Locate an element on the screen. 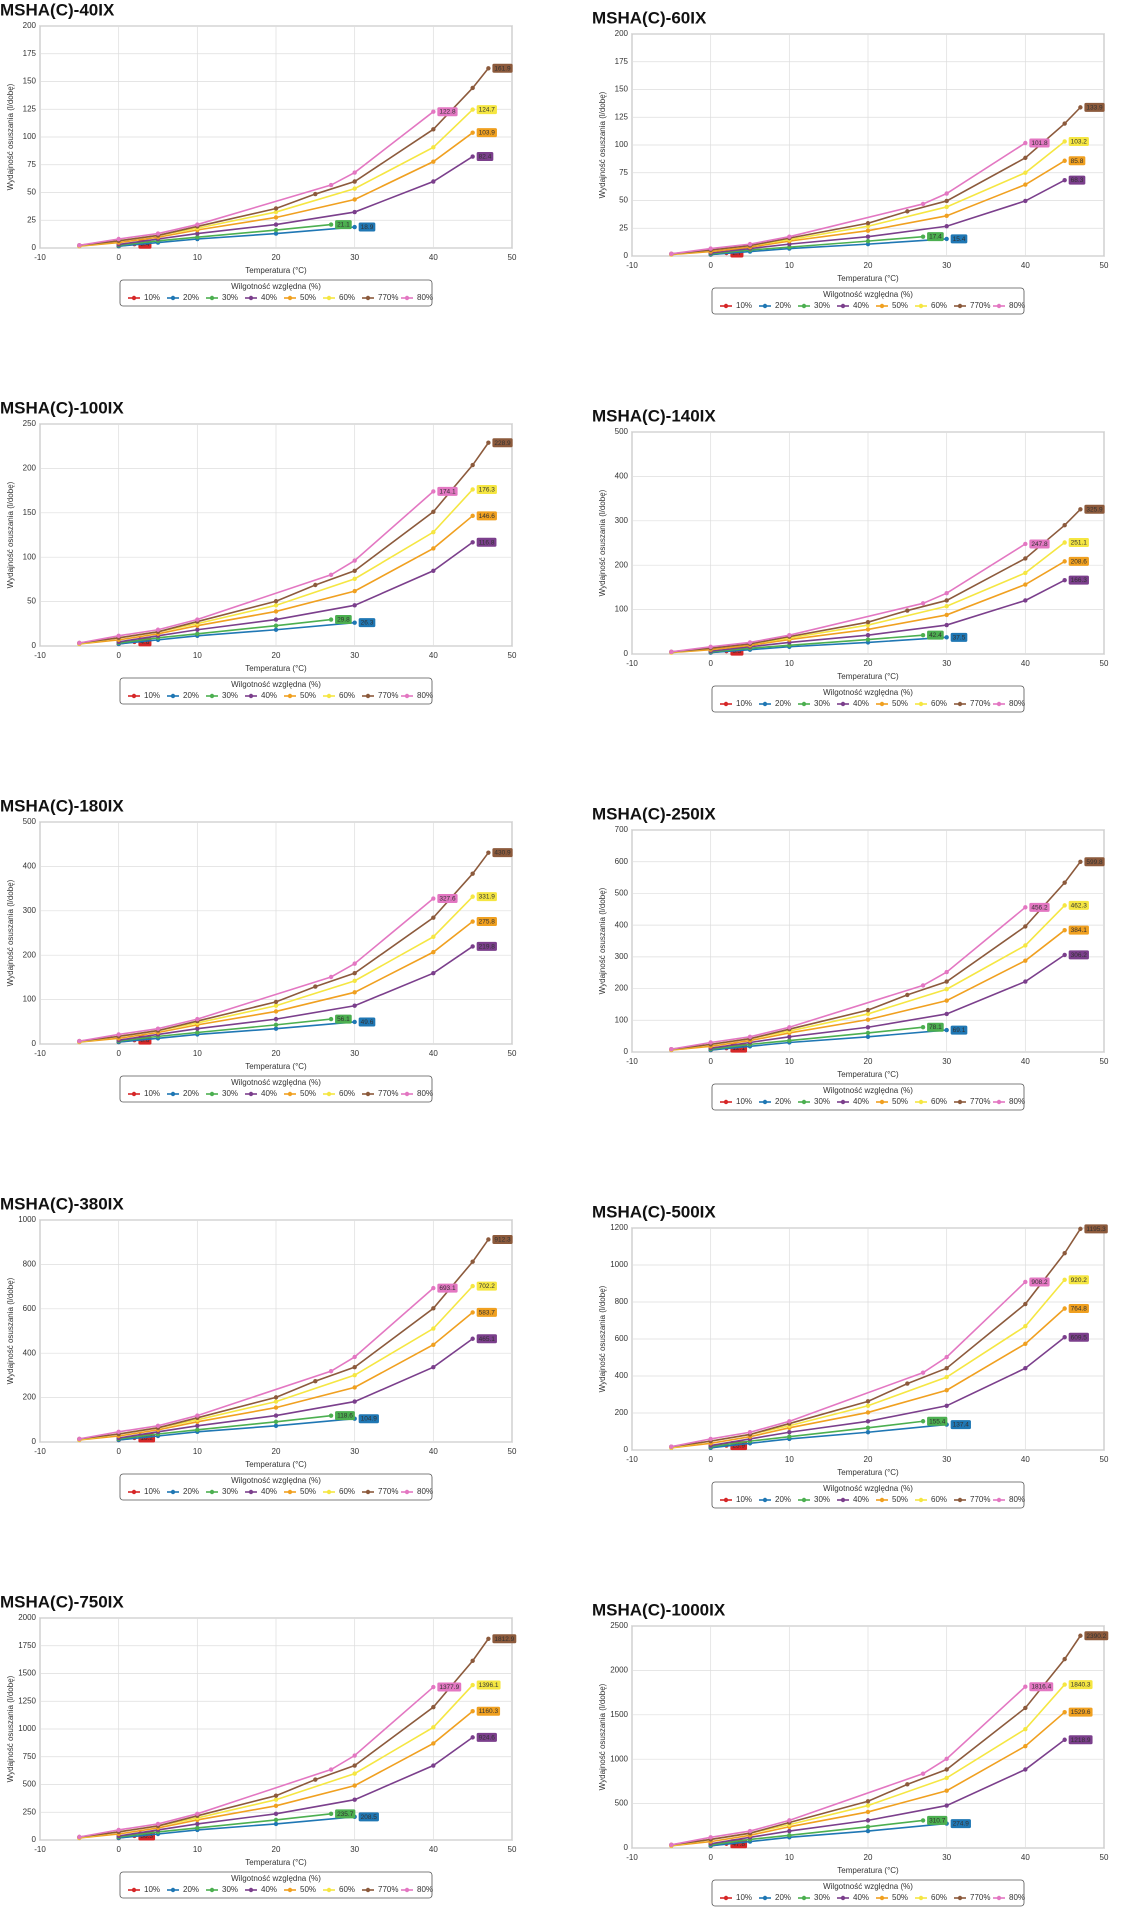 The height and width of the screenshot is (1914, 1140). y-axis-title: Wydajność osuszania (l/dobę) is located at coordinates (10, 932).